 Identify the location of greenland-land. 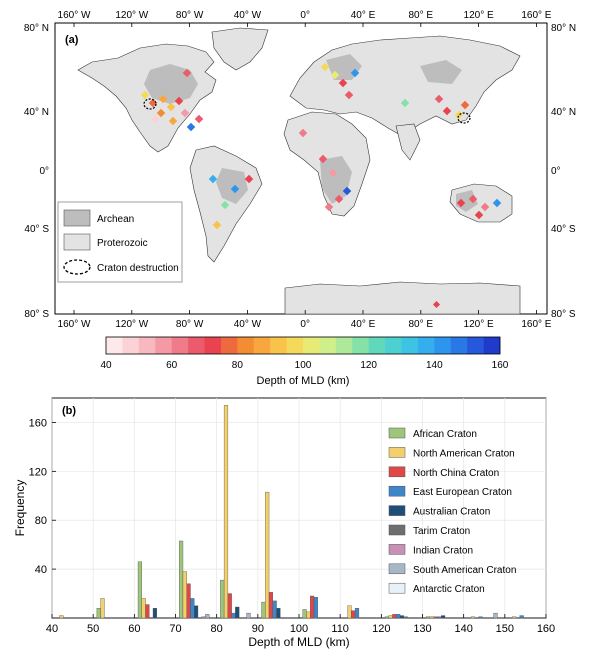
(240, 49).